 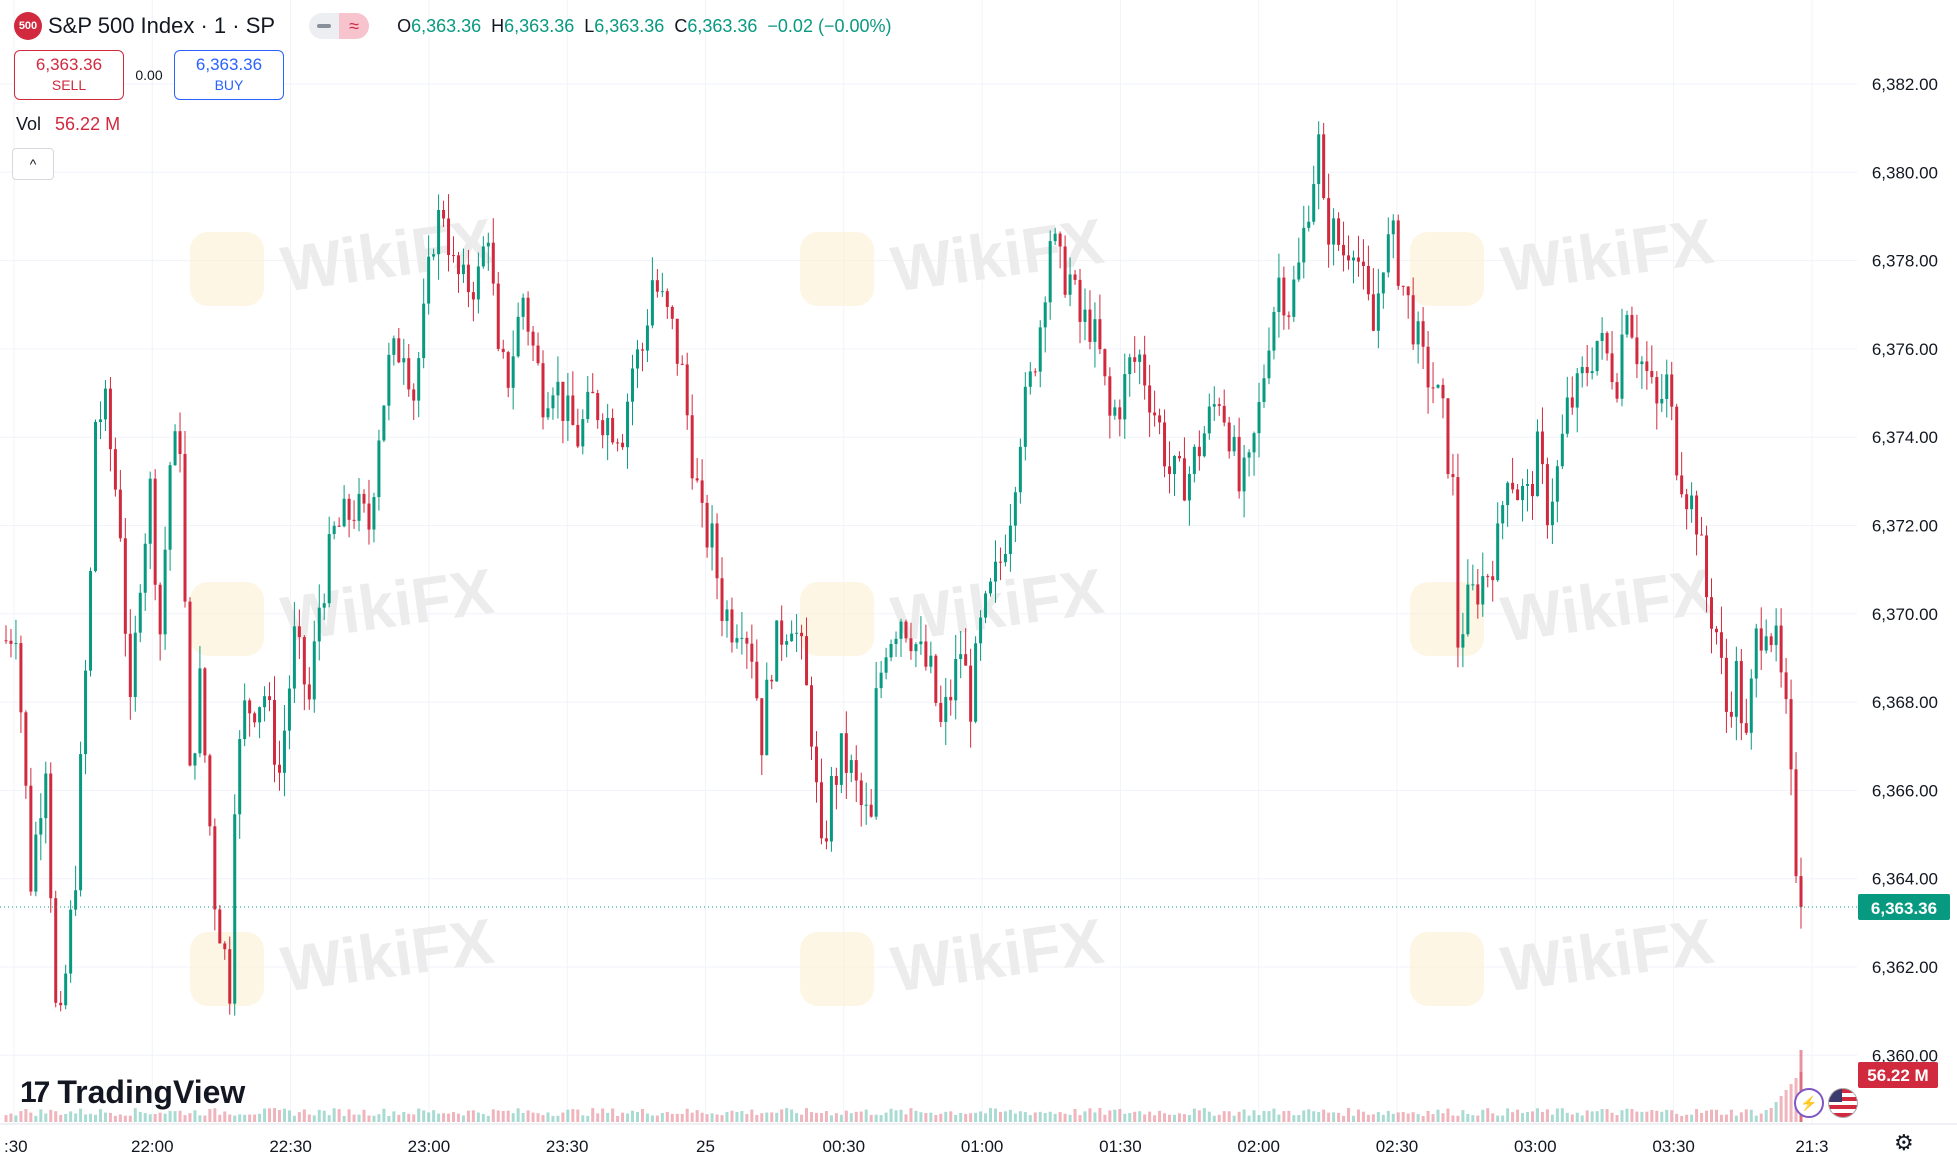 What do you see at coordinates (324, 26) in the screenshot?
I see `collapse-legend-icon` at bounding box center [324, 26].